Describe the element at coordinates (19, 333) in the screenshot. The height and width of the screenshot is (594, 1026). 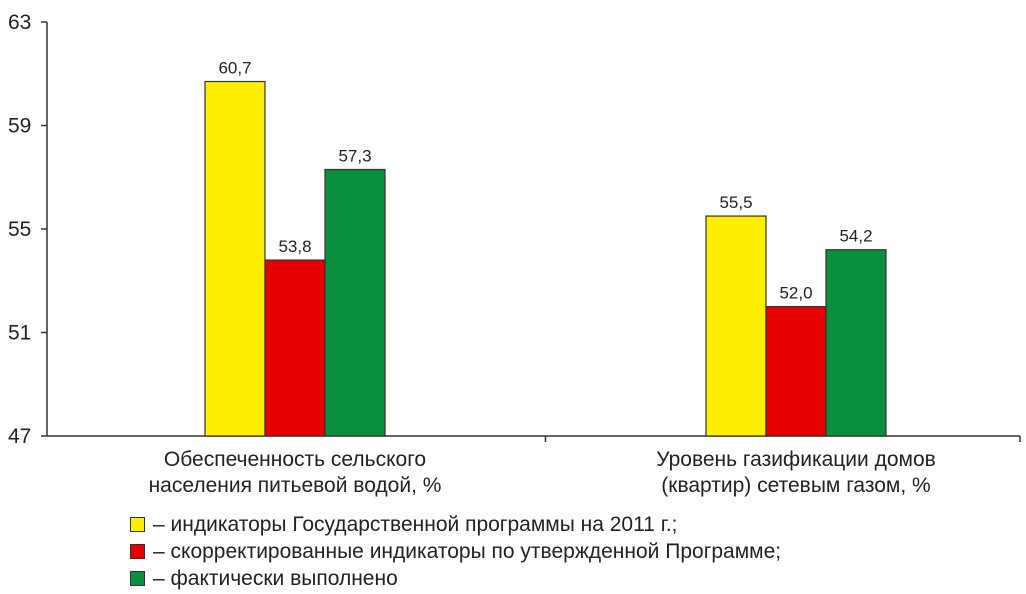
I see `y-tick-label: 51` at that location.